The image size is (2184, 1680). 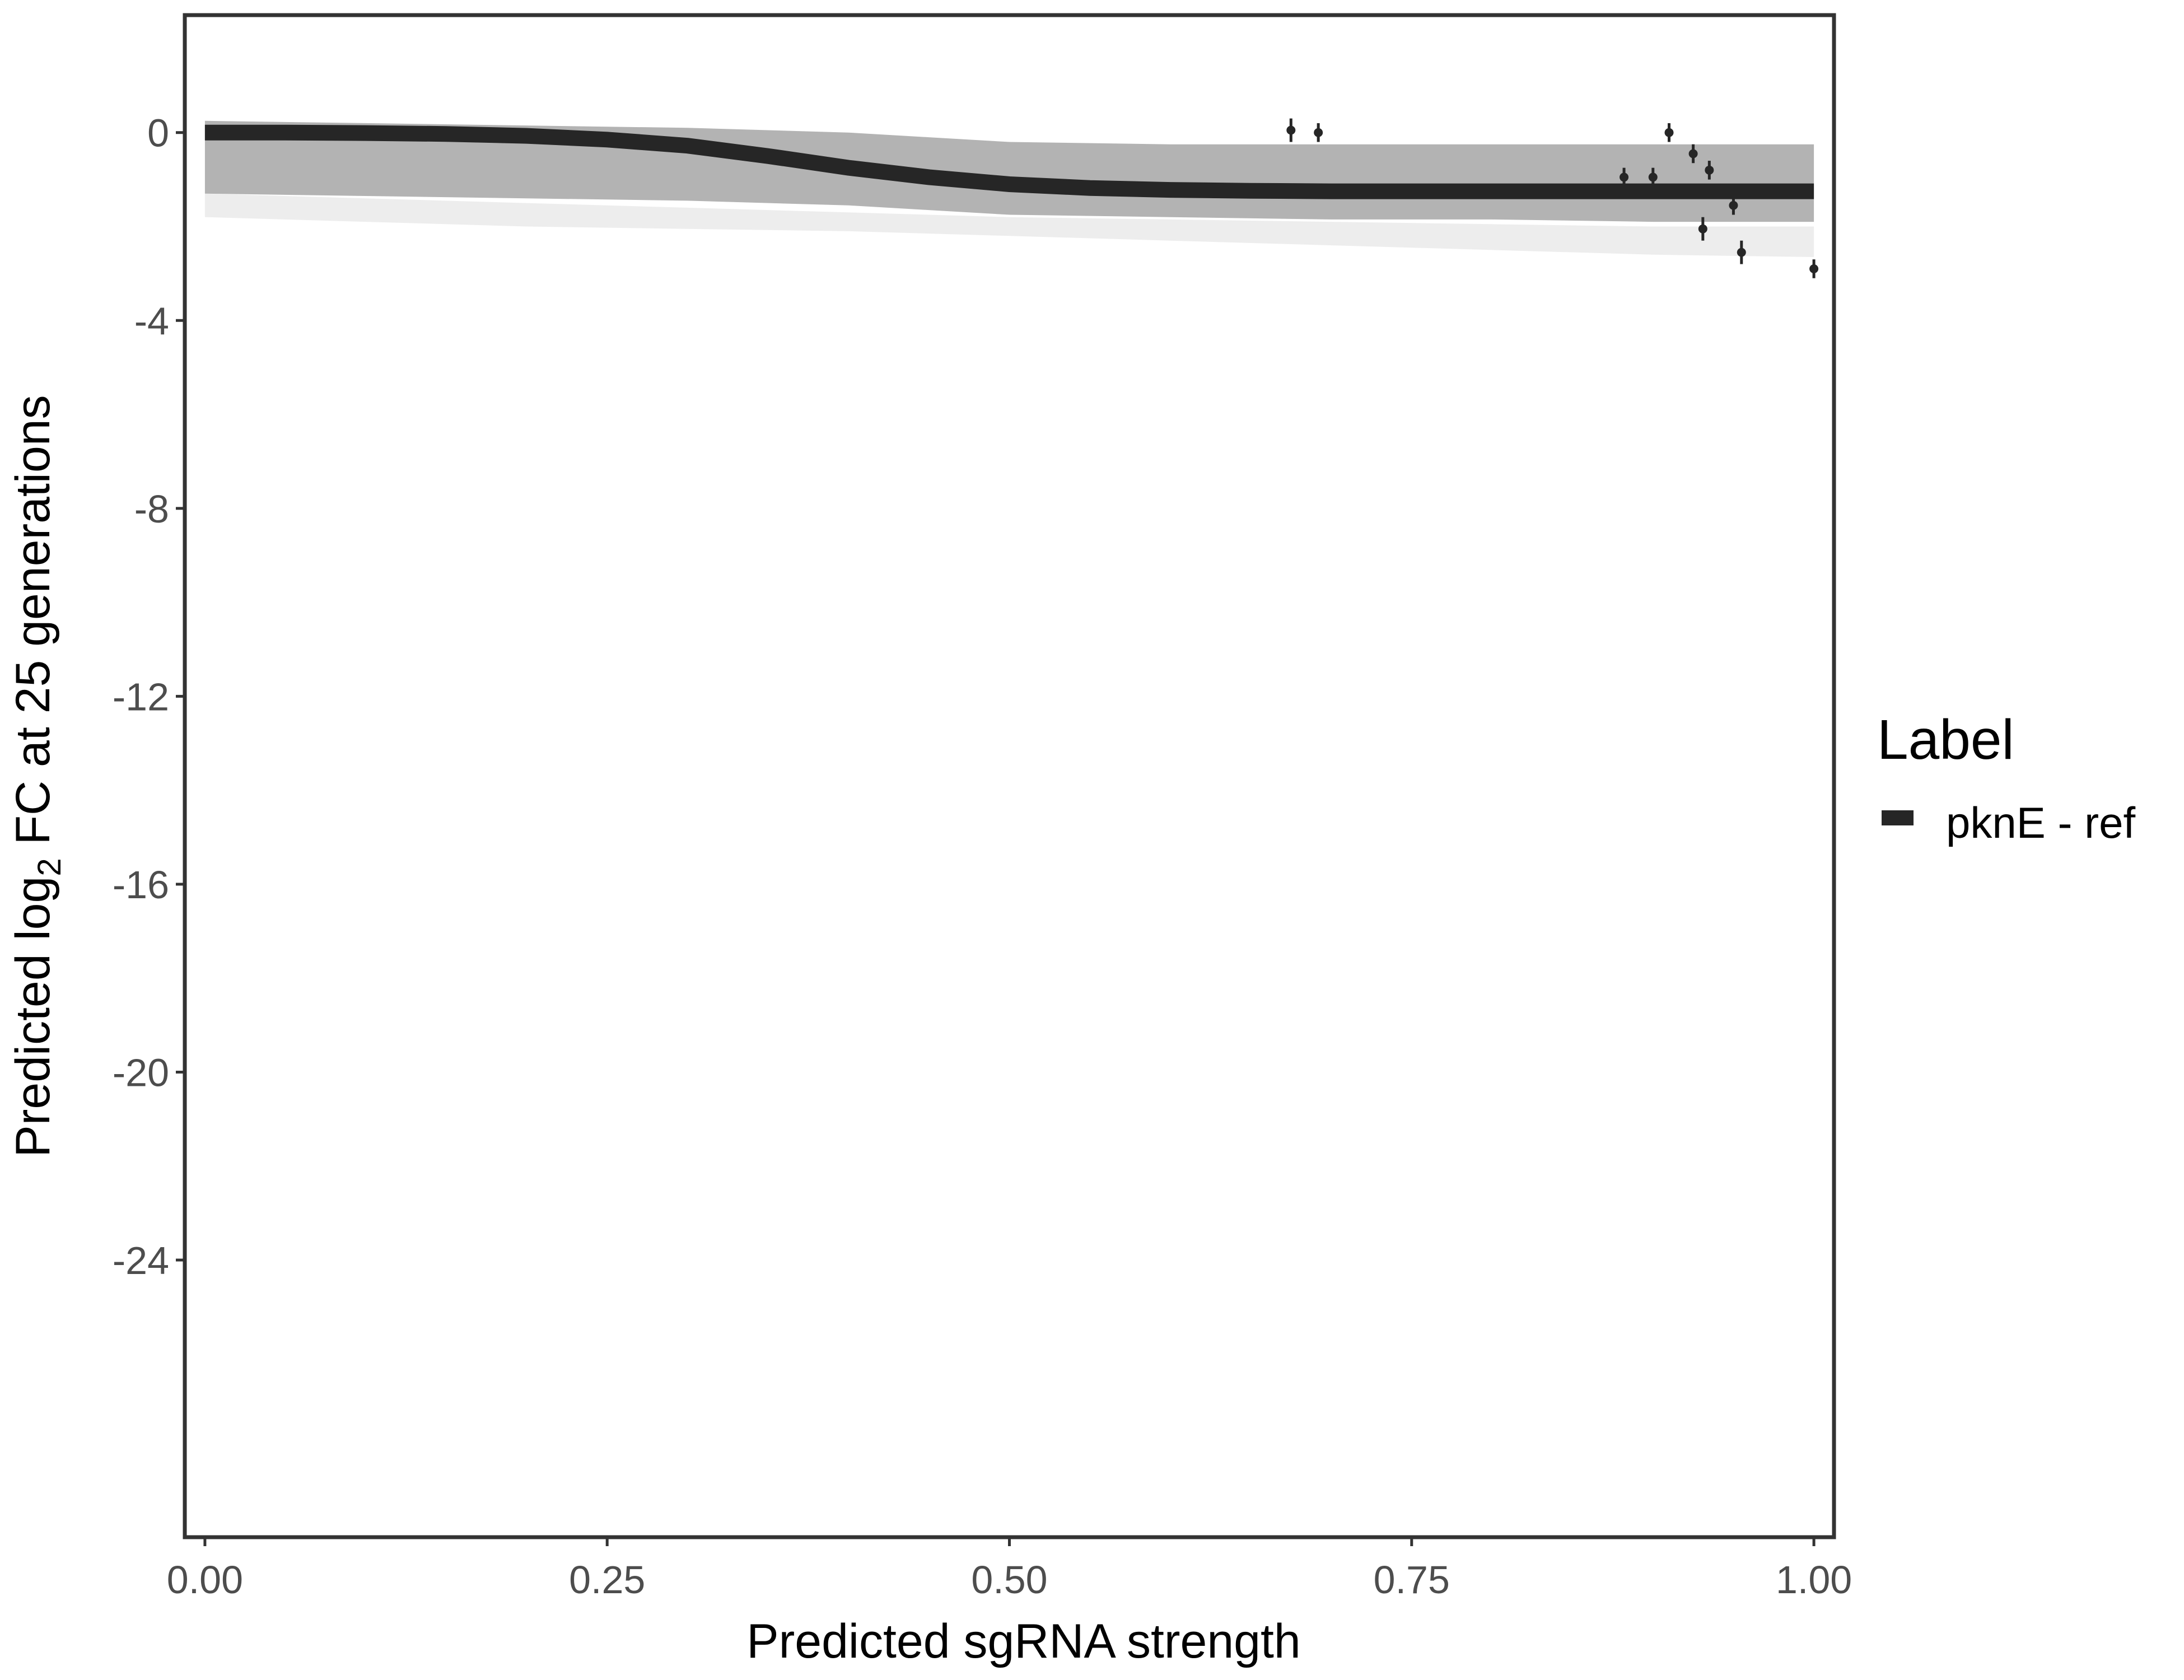 I want to click on y-axis-title-group: Predicted log2 FC at 25 generations, so click(x=37, y=776).